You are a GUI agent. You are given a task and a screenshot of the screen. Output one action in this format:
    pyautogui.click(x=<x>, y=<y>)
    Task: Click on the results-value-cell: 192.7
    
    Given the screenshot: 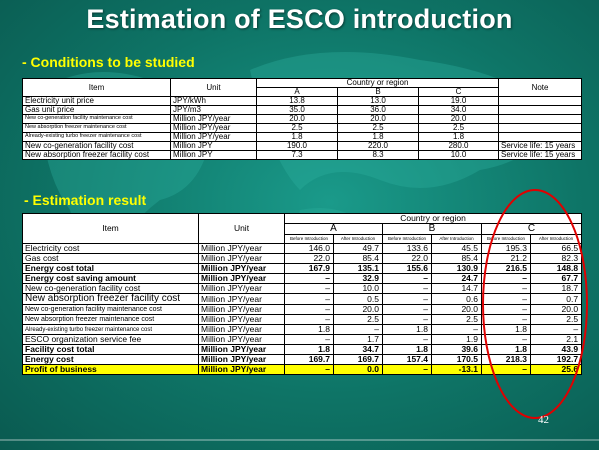 What is the action you would take?
    pyautogui.click(x=556, y=359)
    